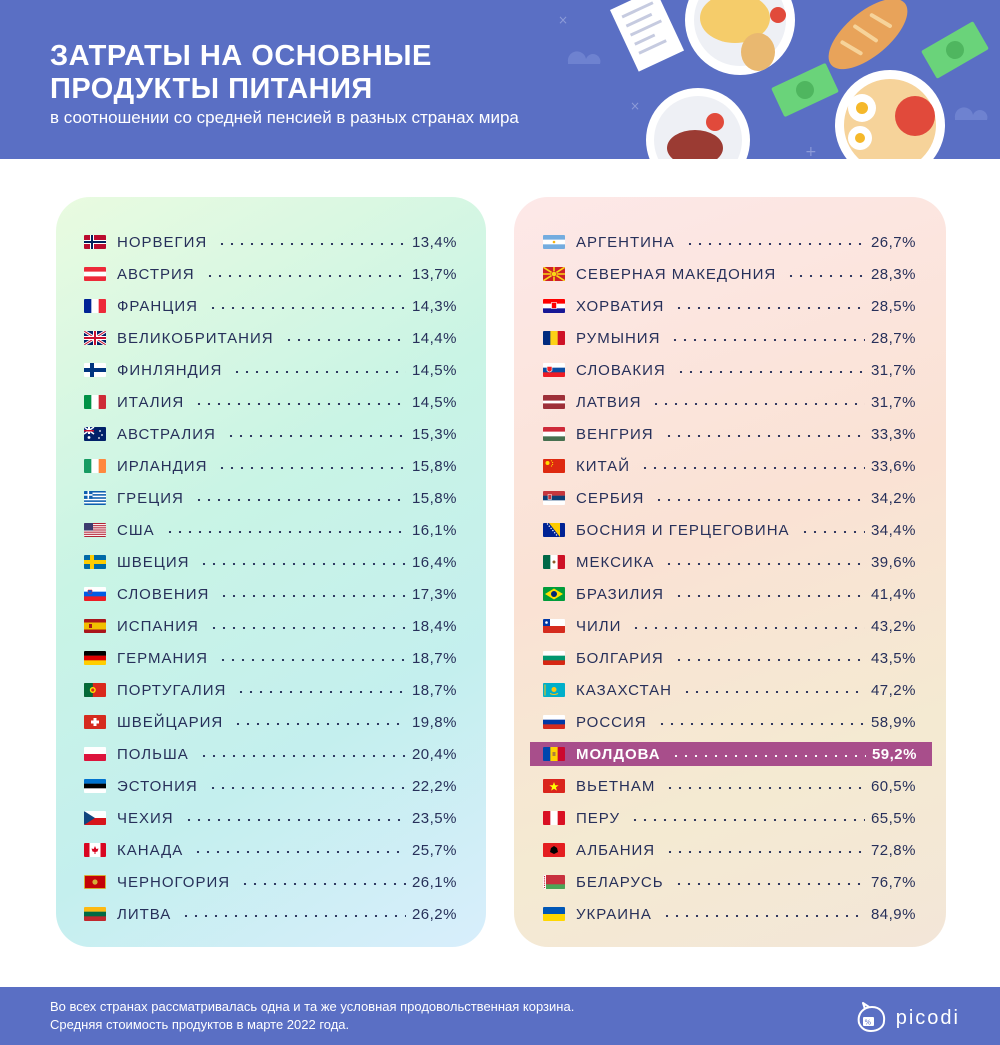  Describe the element at coordinates (618, 754) in the screenshot. I see `country-name: МОЛДОВА` at that location.